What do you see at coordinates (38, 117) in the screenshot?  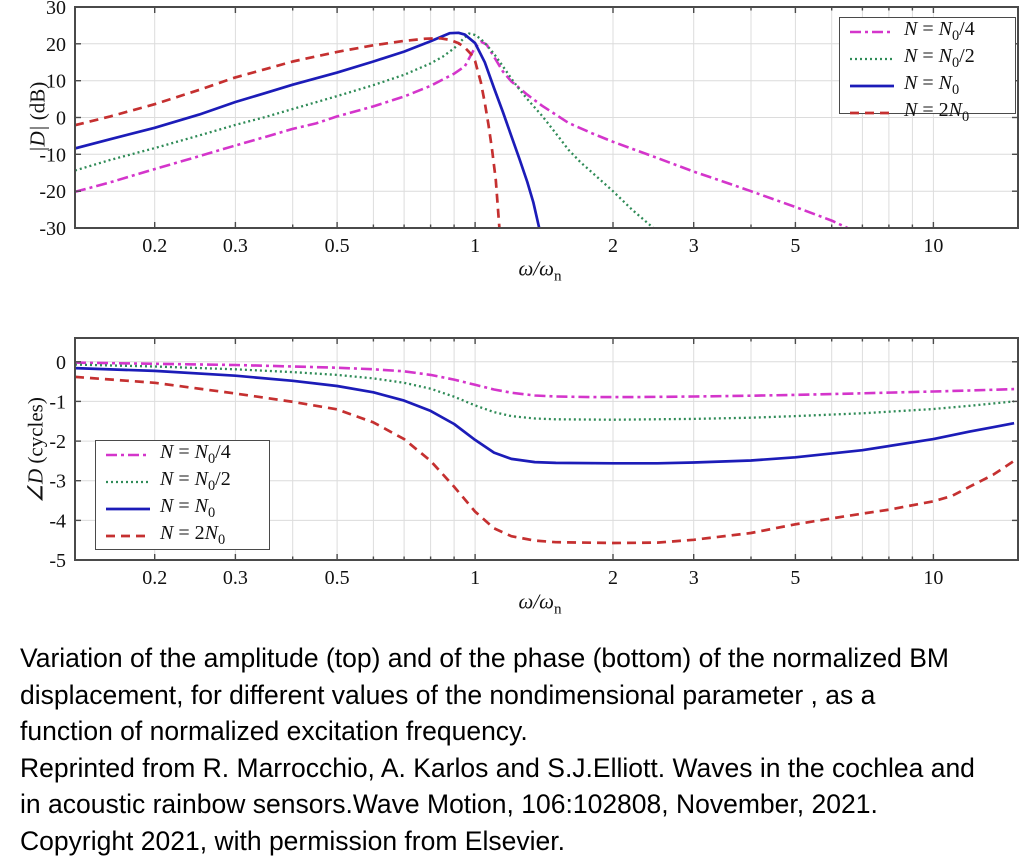 I see `magnitude-y-axis-label: |D| (dB)` at bounding box center [38, 117].